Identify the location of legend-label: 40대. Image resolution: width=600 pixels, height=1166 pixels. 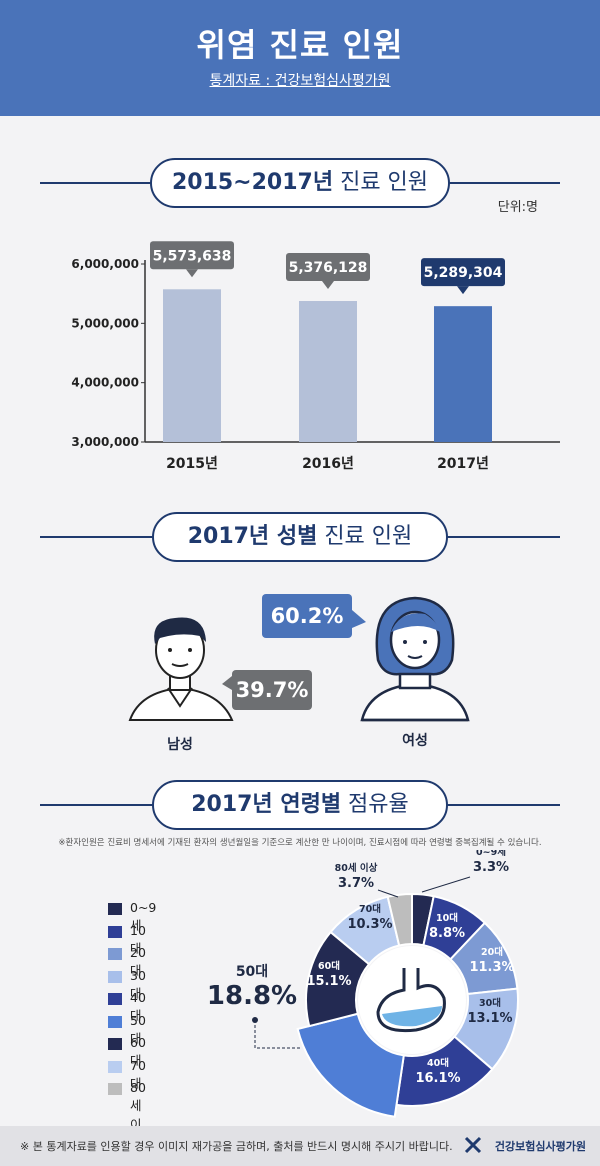
(138, 1006).